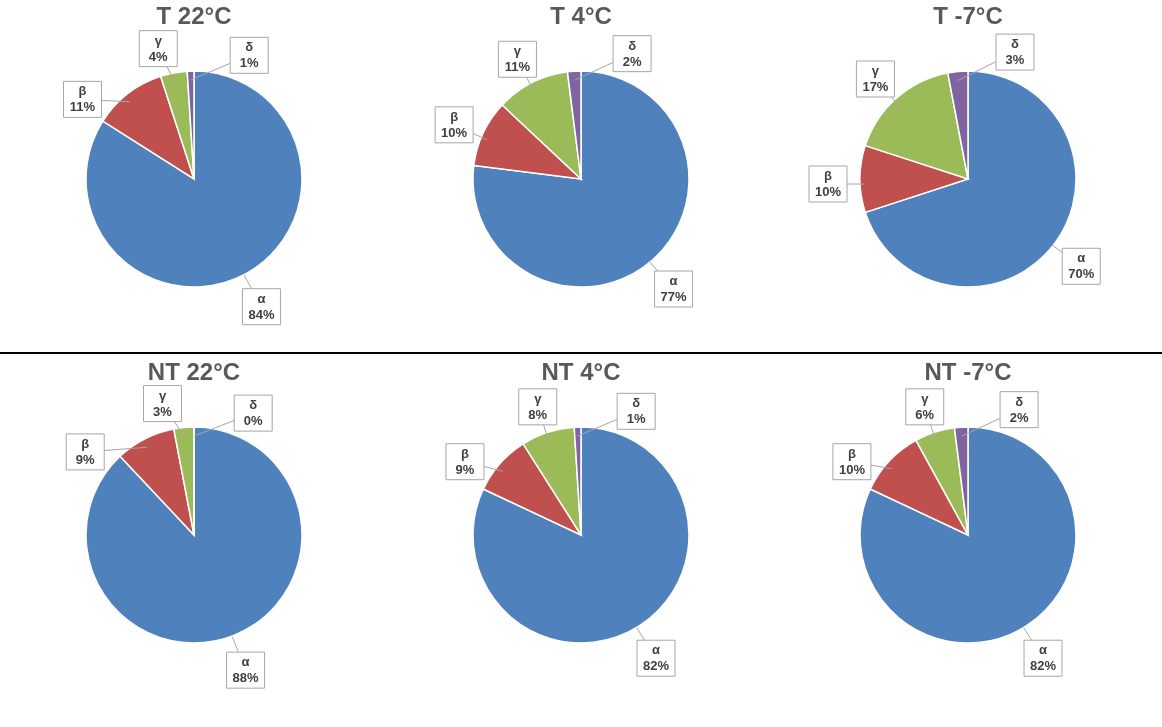 This screenshot has height=727, width=1162. I want to click on data-label: 70%, so click(1082, 274).